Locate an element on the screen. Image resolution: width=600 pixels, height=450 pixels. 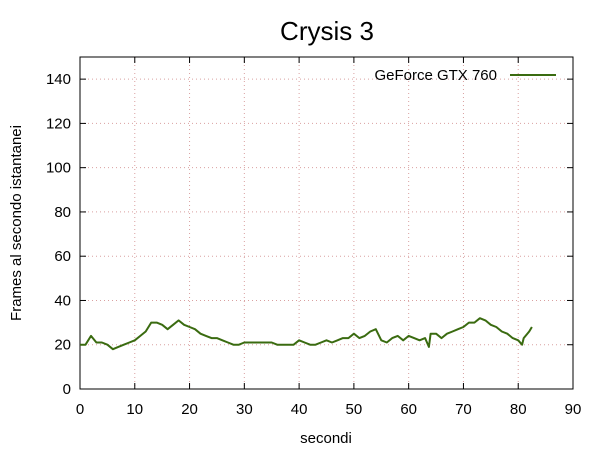
x-tick-label: 70 is located at coordinates (463, 409).